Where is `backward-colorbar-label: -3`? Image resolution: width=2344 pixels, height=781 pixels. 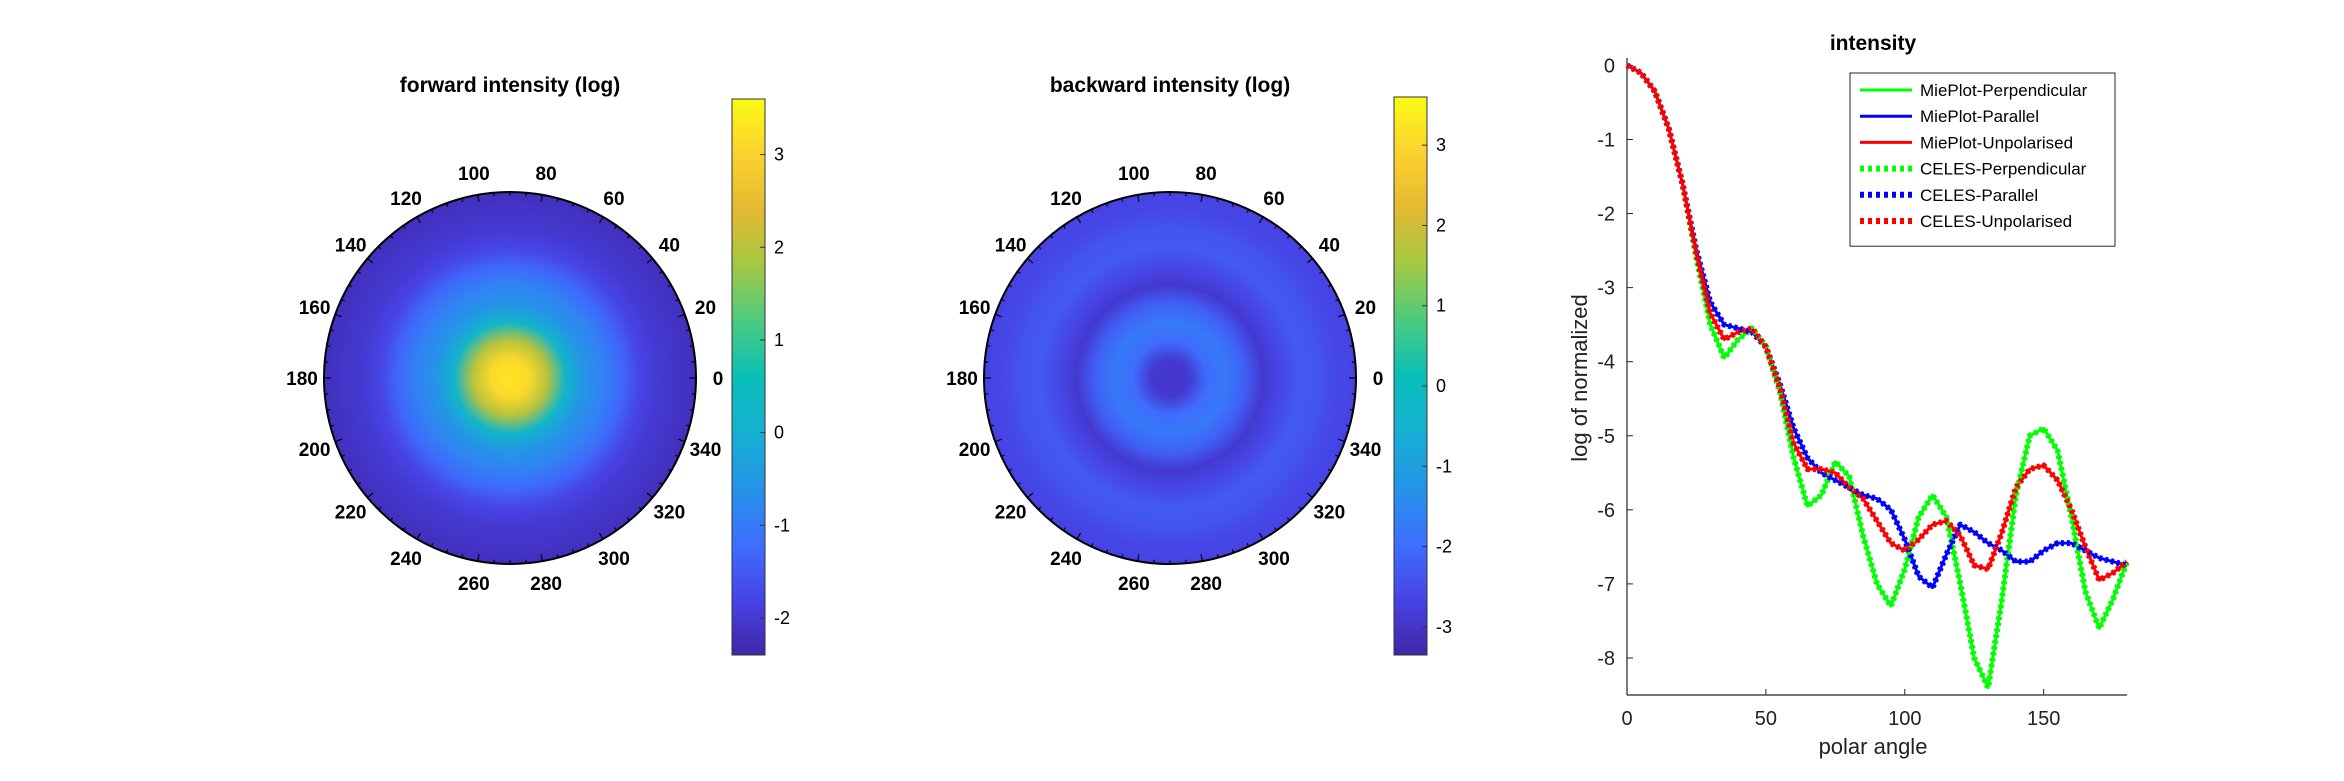 backward-colorbar-label: -3 is located at coordinates (1444, 627).